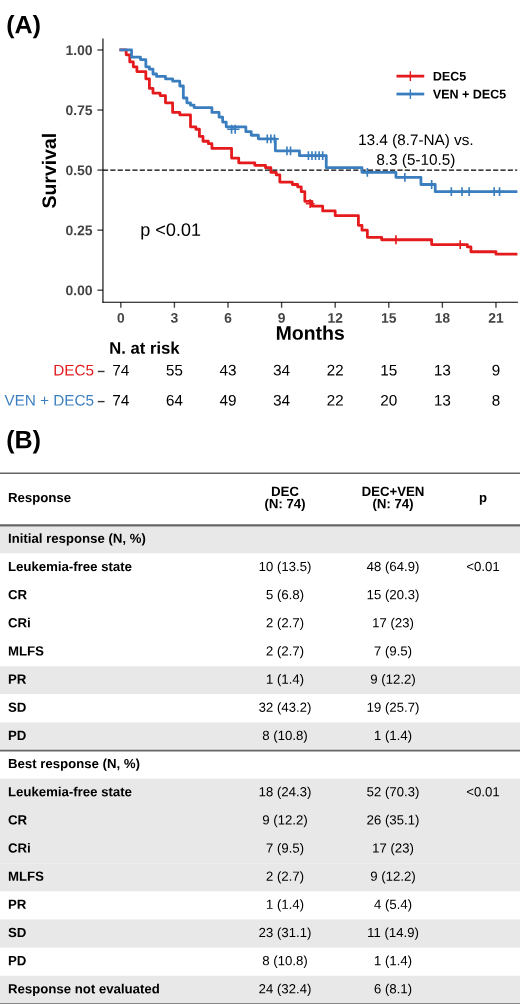 The height and width of the screenshot is (1004, 520). I want to click on x-tick-label: 6, so click(228, 317).